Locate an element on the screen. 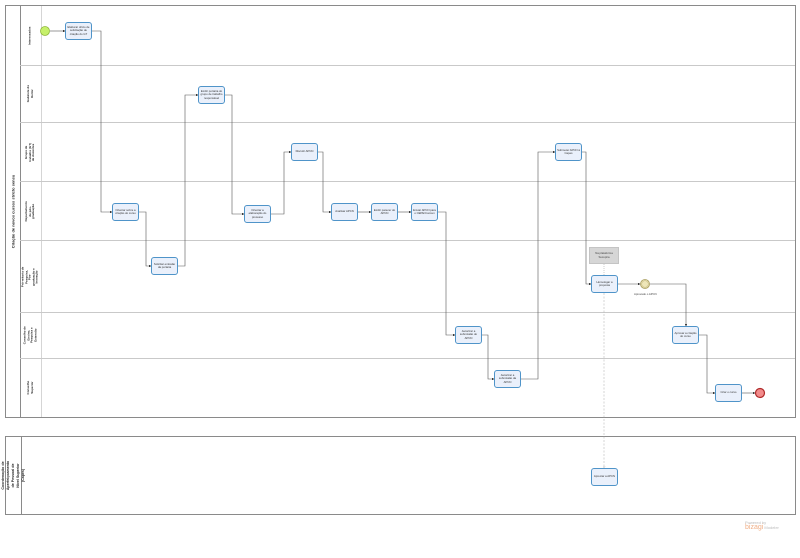  intermediate-event is located at coordinates (645, 284).